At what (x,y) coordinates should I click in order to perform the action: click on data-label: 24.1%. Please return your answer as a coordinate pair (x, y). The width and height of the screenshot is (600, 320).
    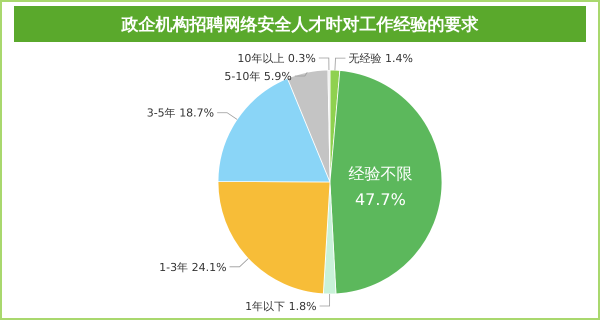
    Looking at the image, I should click on (209, 267).